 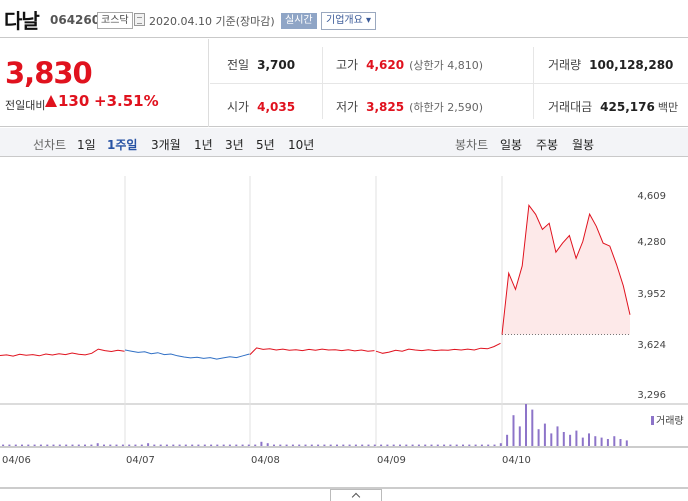 I want to click on prev-close-cell: 전일 3,700, so click(x=261, y=64).